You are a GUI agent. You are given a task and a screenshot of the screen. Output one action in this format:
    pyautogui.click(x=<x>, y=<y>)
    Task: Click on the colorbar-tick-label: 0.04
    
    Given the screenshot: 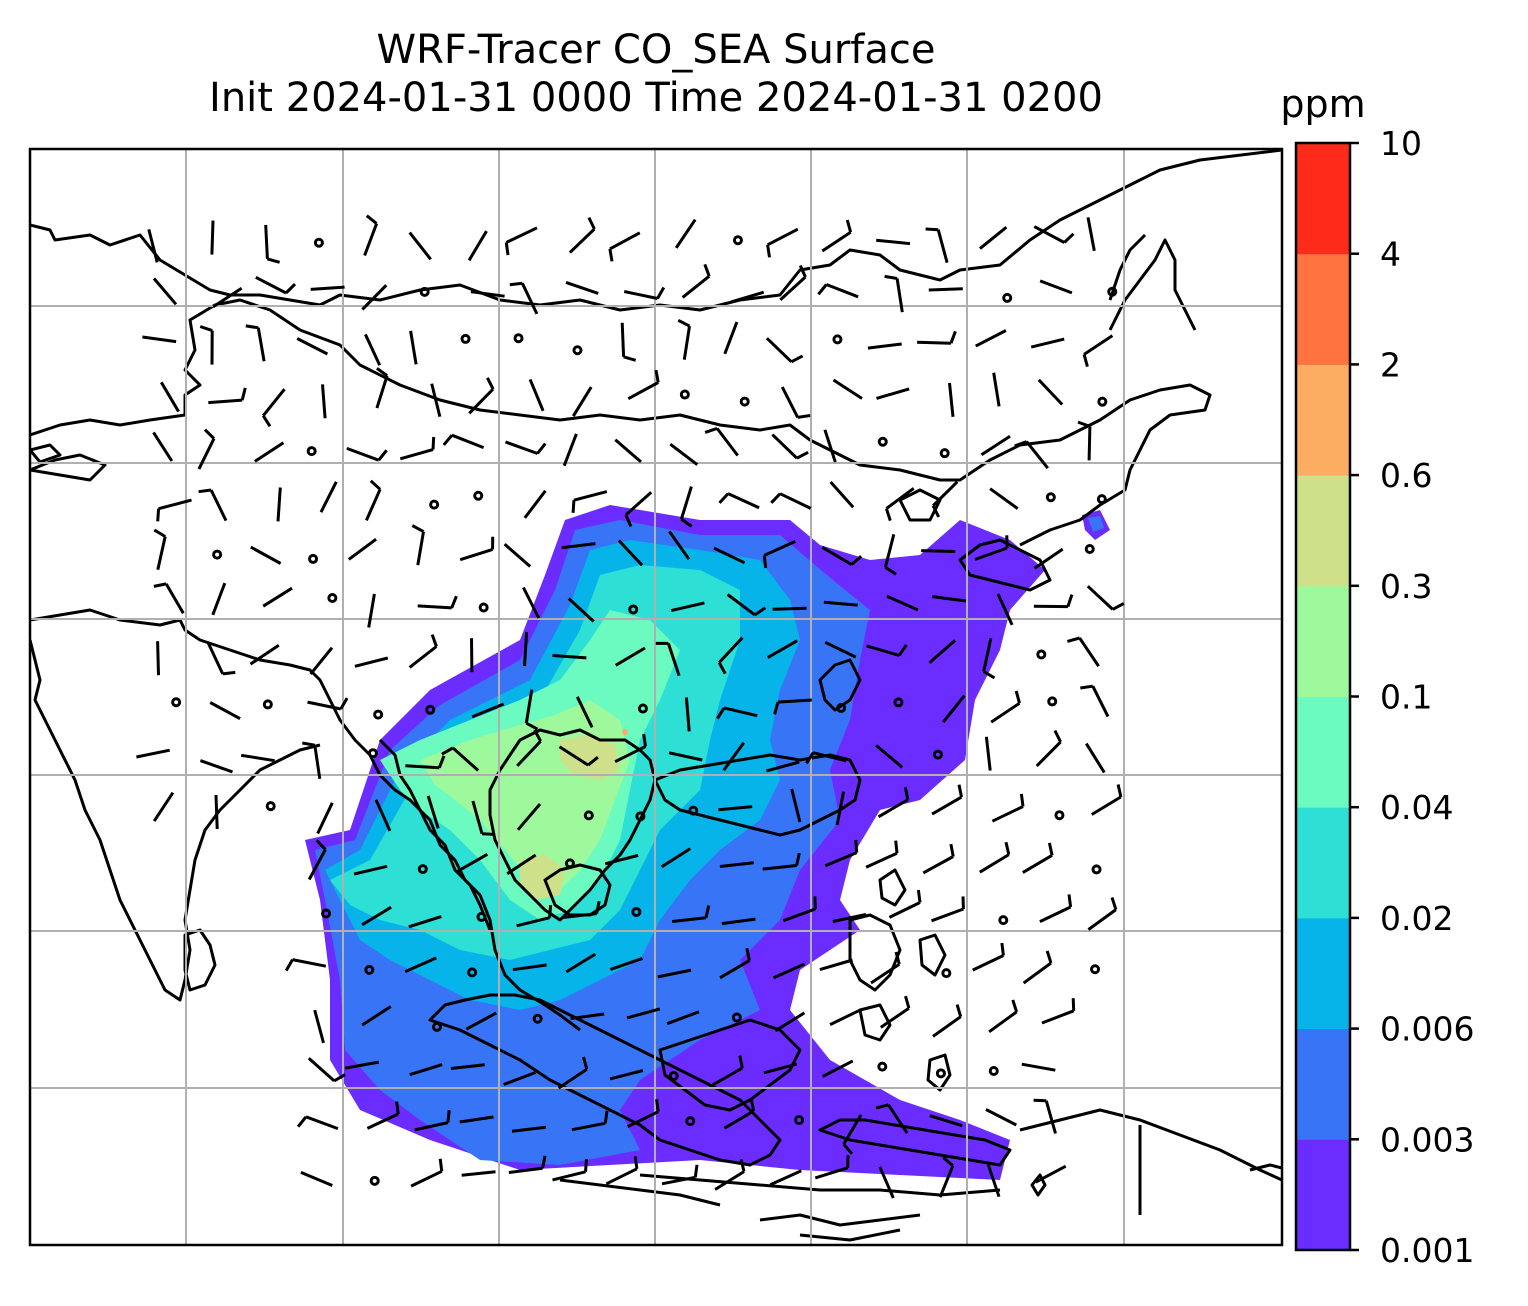 What is the action you would take?
    pyautogui.click(x=1416, y=807)
    